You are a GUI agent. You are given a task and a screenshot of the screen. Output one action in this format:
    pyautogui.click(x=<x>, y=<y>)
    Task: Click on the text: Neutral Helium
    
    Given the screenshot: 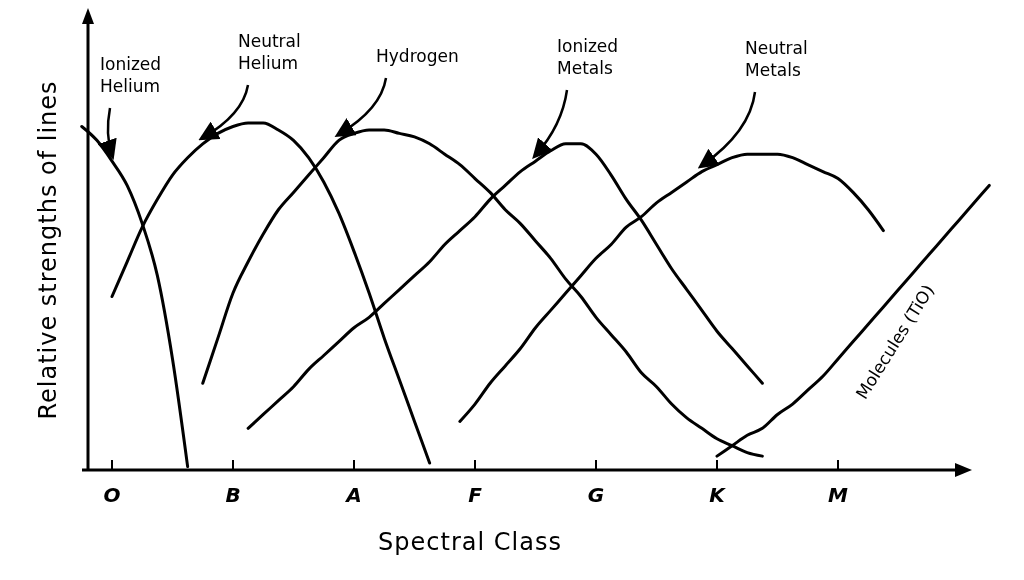 What is the action you would take?
    pyautogui.click(x=269, y=52)
    